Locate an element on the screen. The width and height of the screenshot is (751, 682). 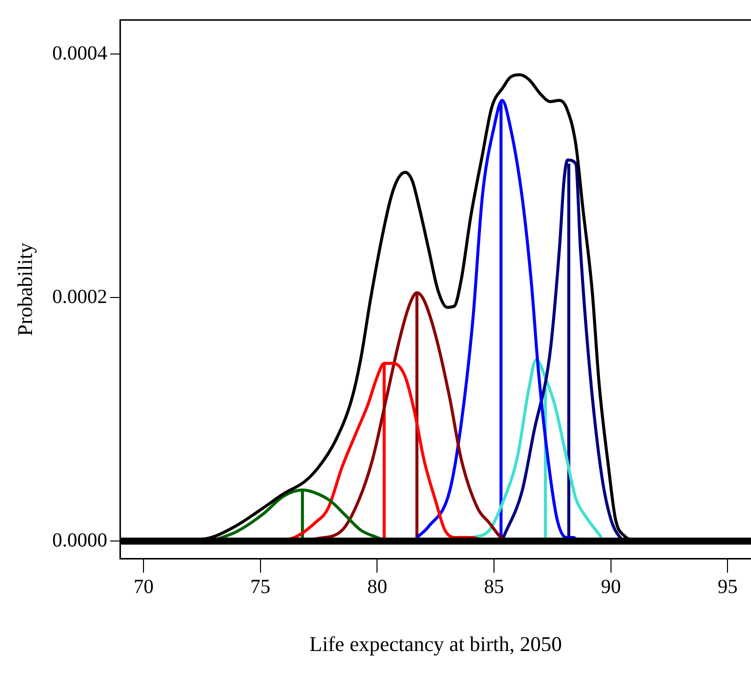
x-tick-label: 85 is located at coordinates (494, 587).